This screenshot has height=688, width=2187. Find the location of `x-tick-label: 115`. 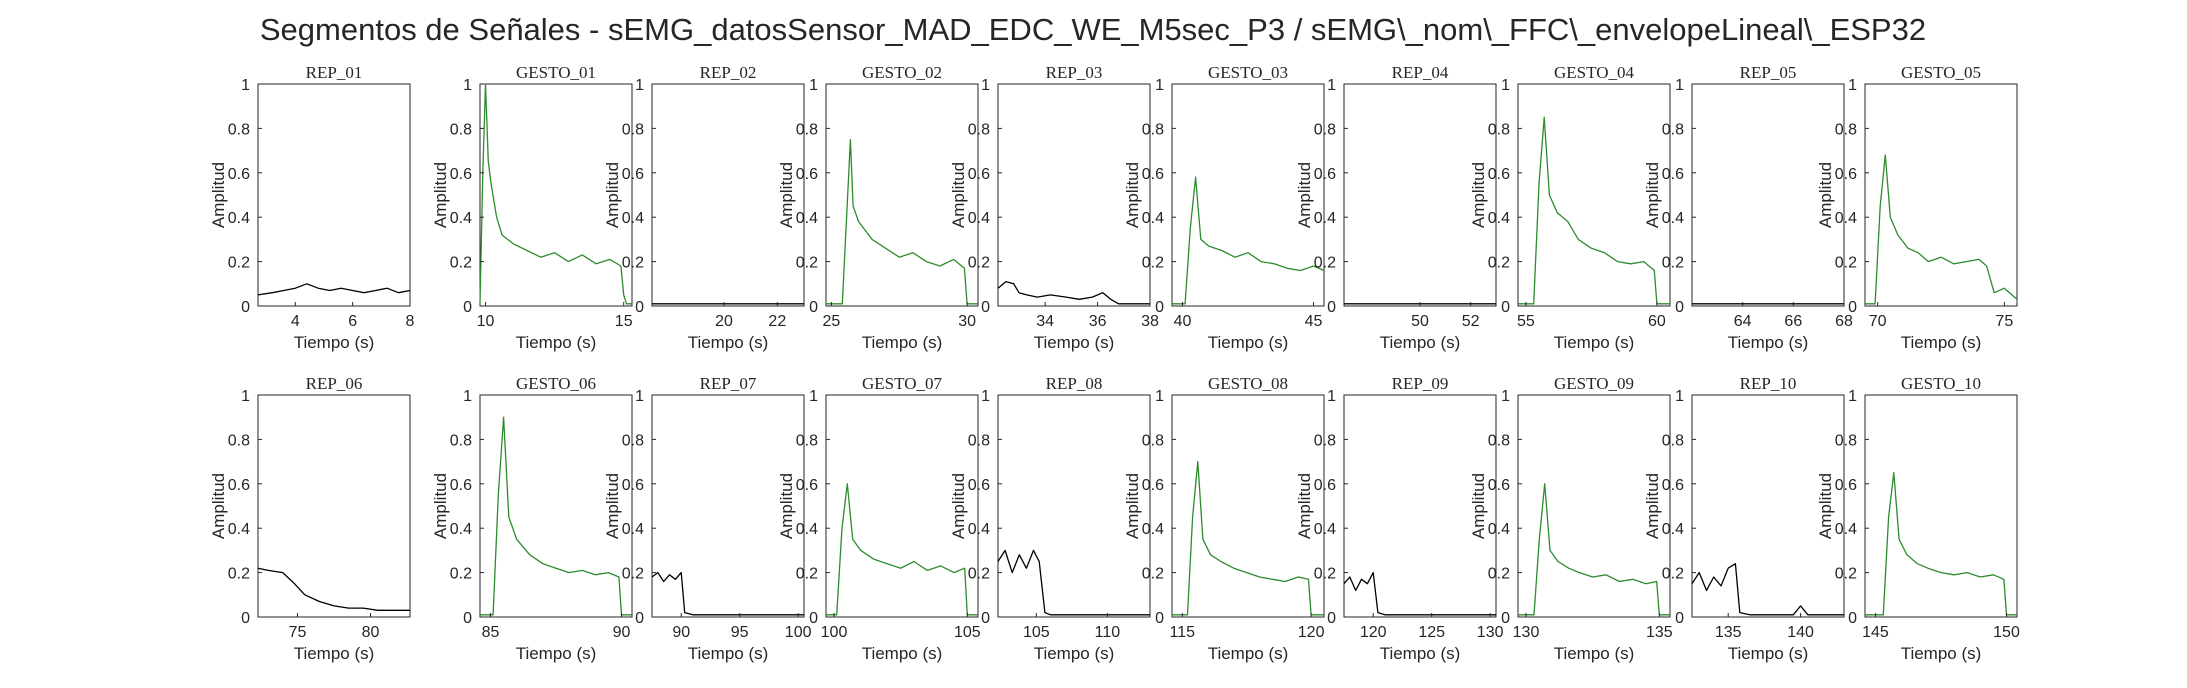

x-tick-label: 115 is located at coordinates (1183, 632).